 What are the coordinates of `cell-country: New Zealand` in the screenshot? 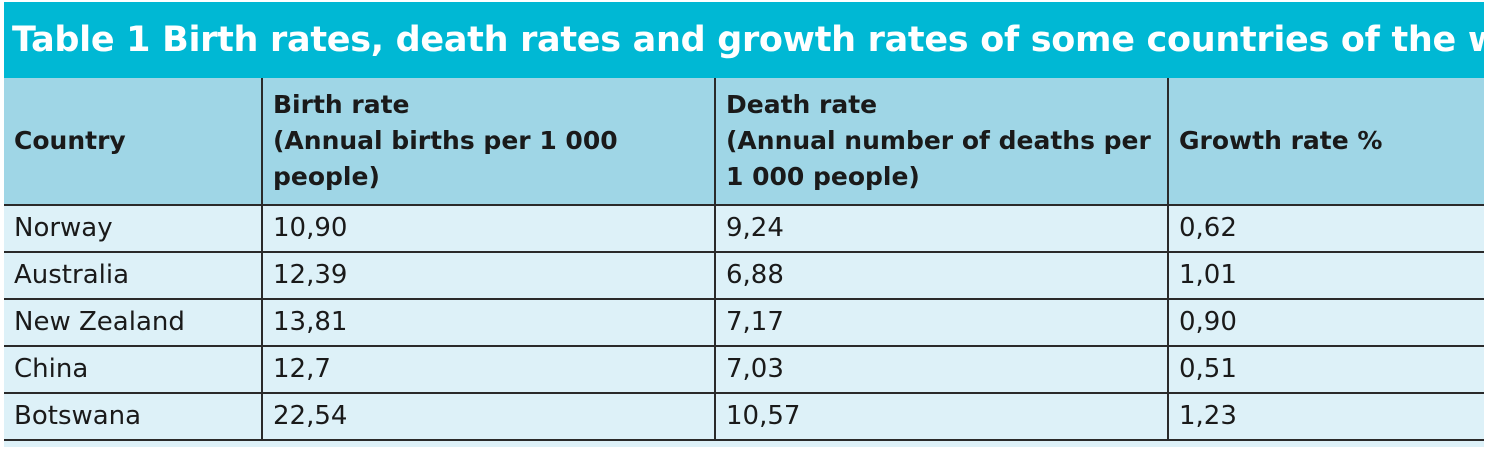 It's located at (133, 322).